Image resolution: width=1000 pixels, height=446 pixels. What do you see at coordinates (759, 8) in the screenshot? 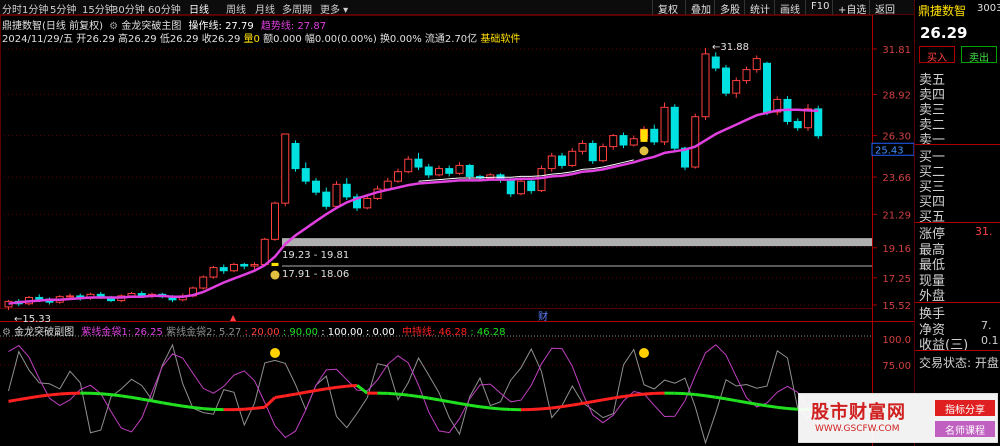
I see `tool-button-3: 统计` at bounding box center [759, 8].